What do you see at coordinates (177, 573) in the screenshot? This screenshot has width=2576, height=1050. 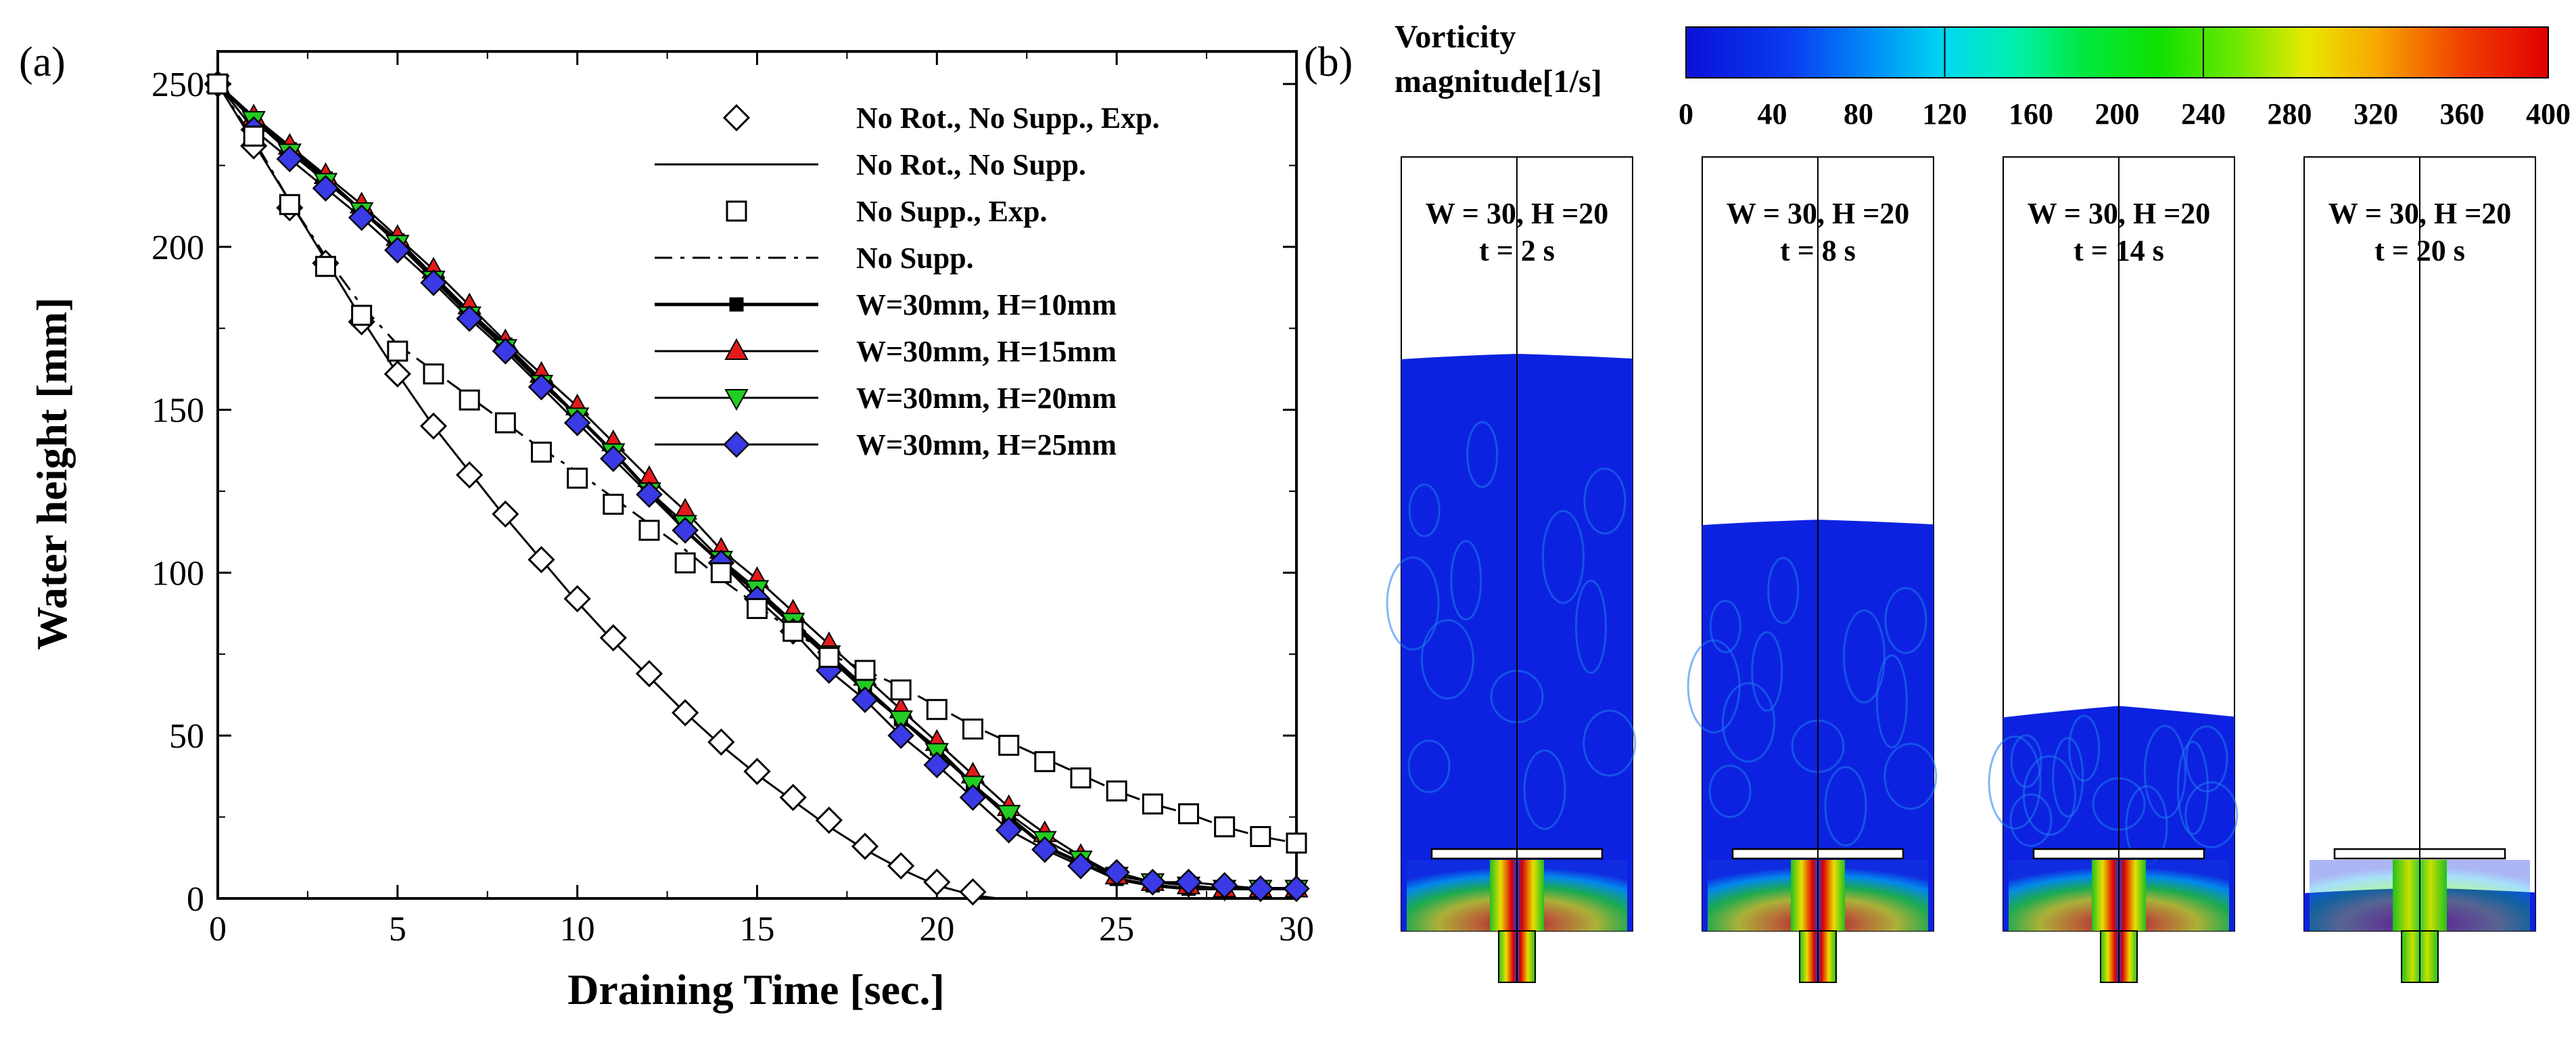 I see `y-tick-label: 100` at bounding box center [177, 573].